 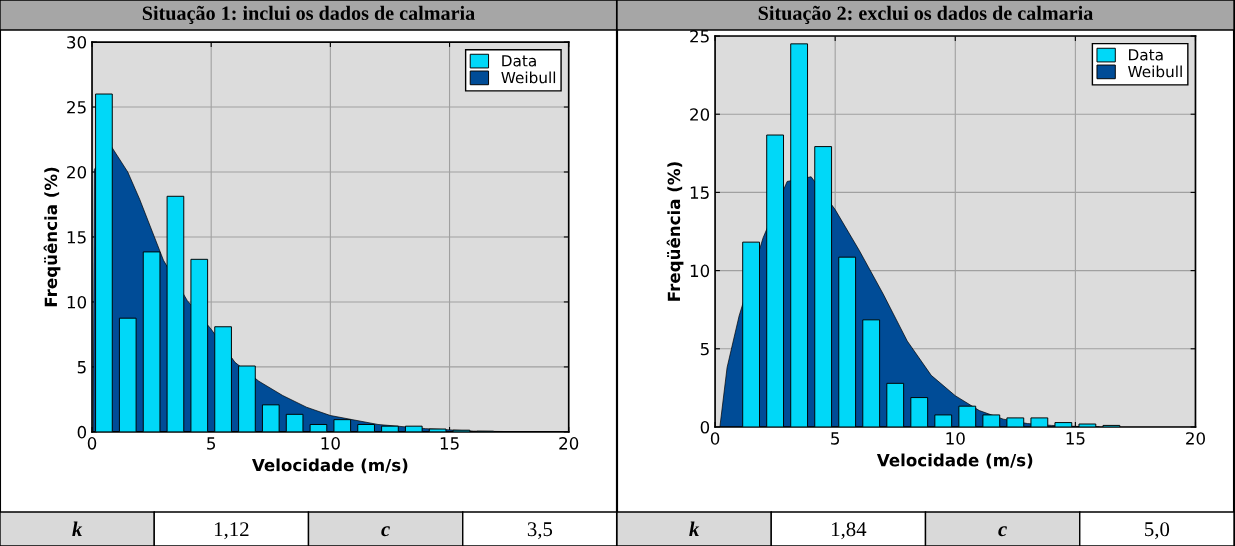 What do you see at coordinates (849, 531) in the screenshot?
I see `text: 1,84` at bounding box center [849, 531].